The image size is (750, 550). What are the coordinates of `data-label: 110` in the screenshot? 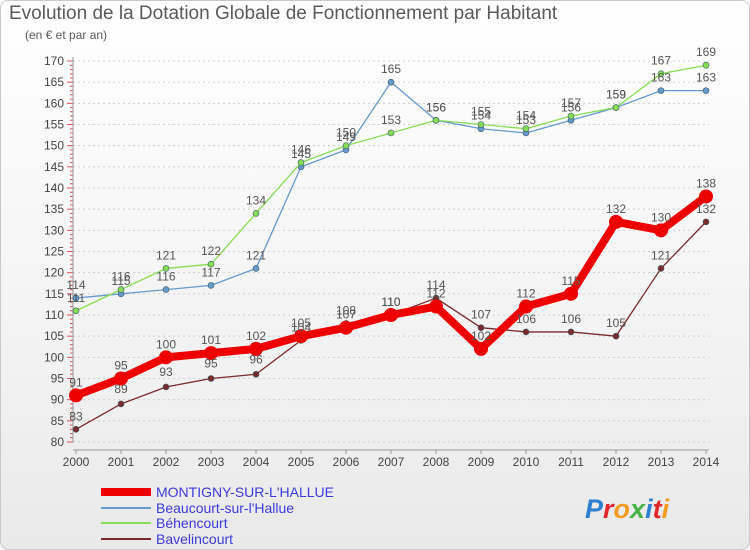 It's located at (390, 302).